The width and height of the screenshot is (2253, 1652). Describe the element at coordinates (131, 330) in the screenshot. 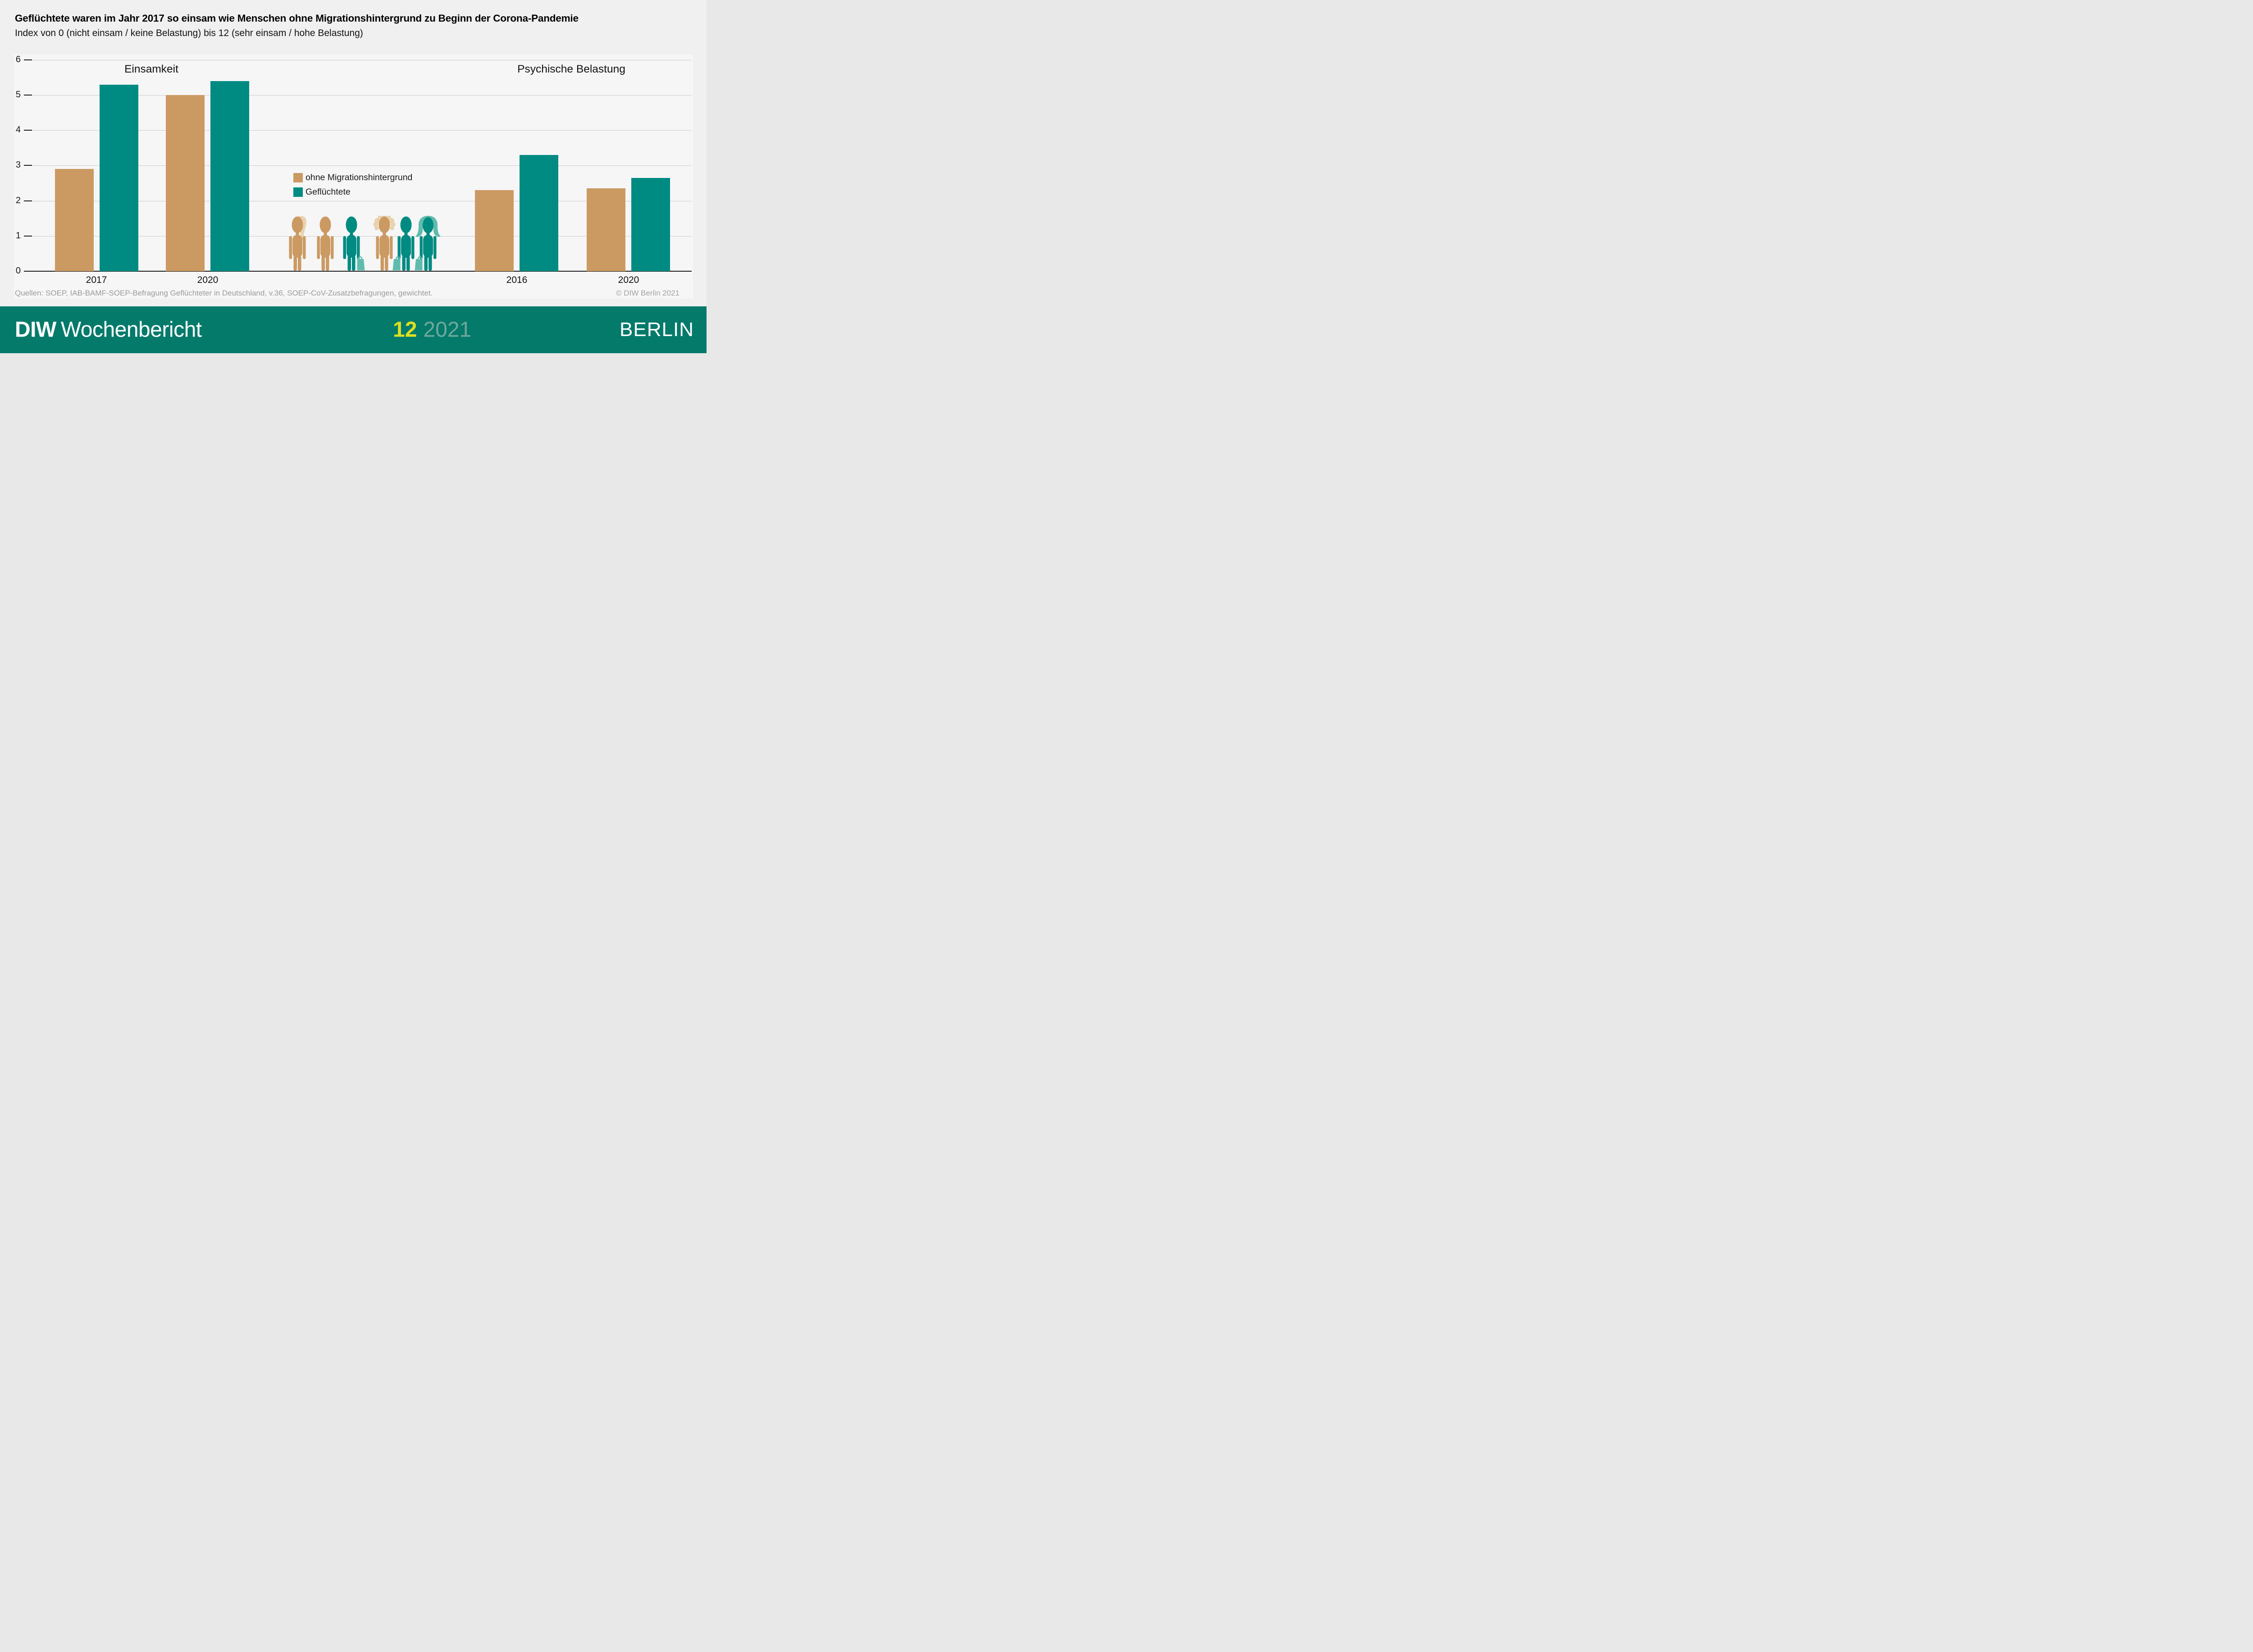

I see `brand-wochenbericht: Wochenbericht` at that location.